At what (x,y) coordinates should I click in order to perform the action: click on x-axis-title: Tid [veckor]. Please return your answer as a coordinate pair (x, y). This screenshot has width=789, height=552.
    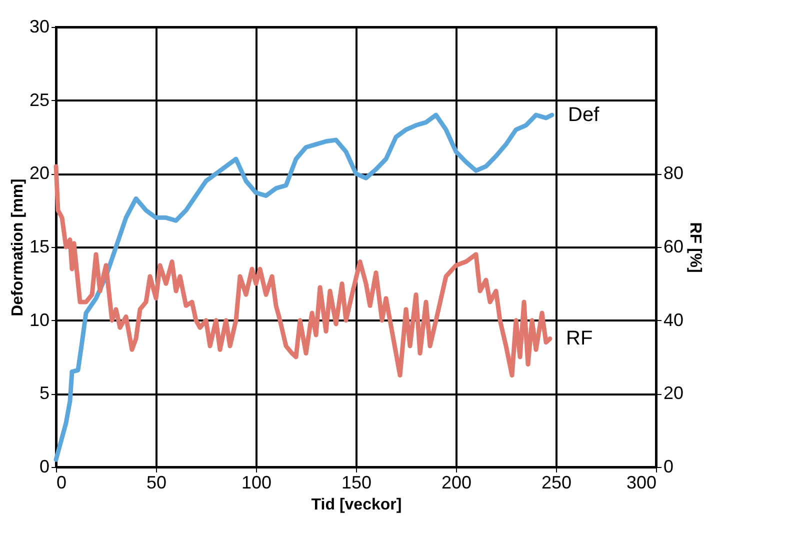
    Looking at the image, I should click on (356, 505).